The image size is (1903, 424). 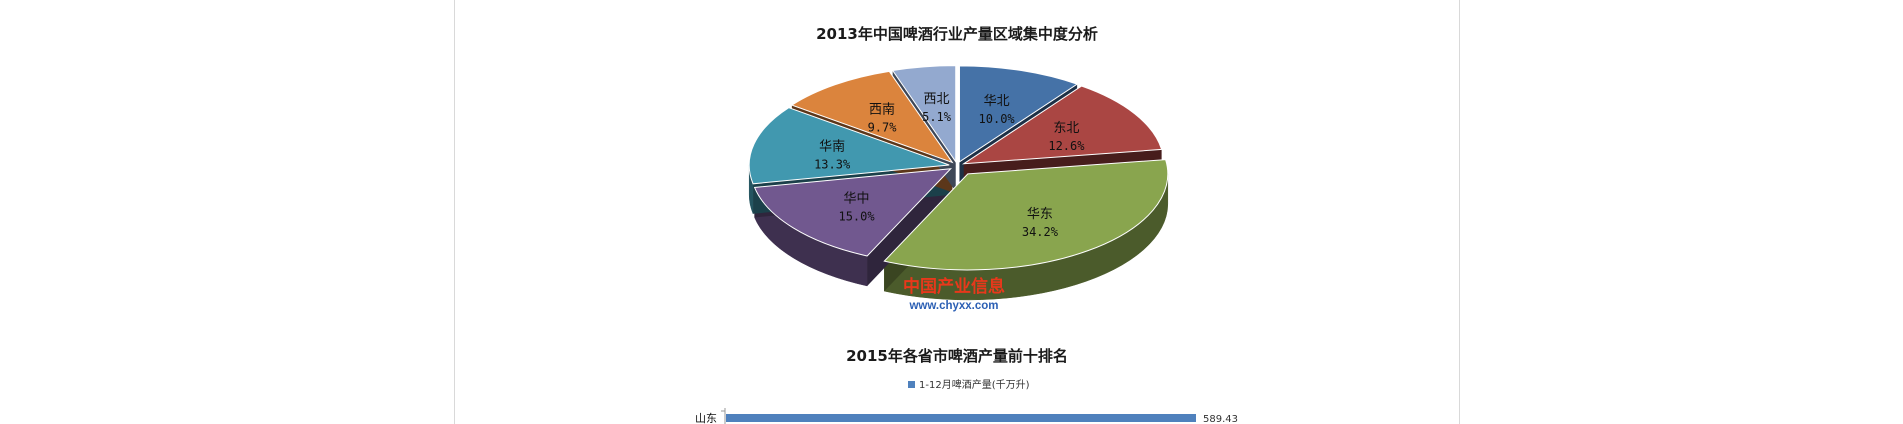 I want to click on pie-label-value: 15.0%, so click(x=856, y=216).